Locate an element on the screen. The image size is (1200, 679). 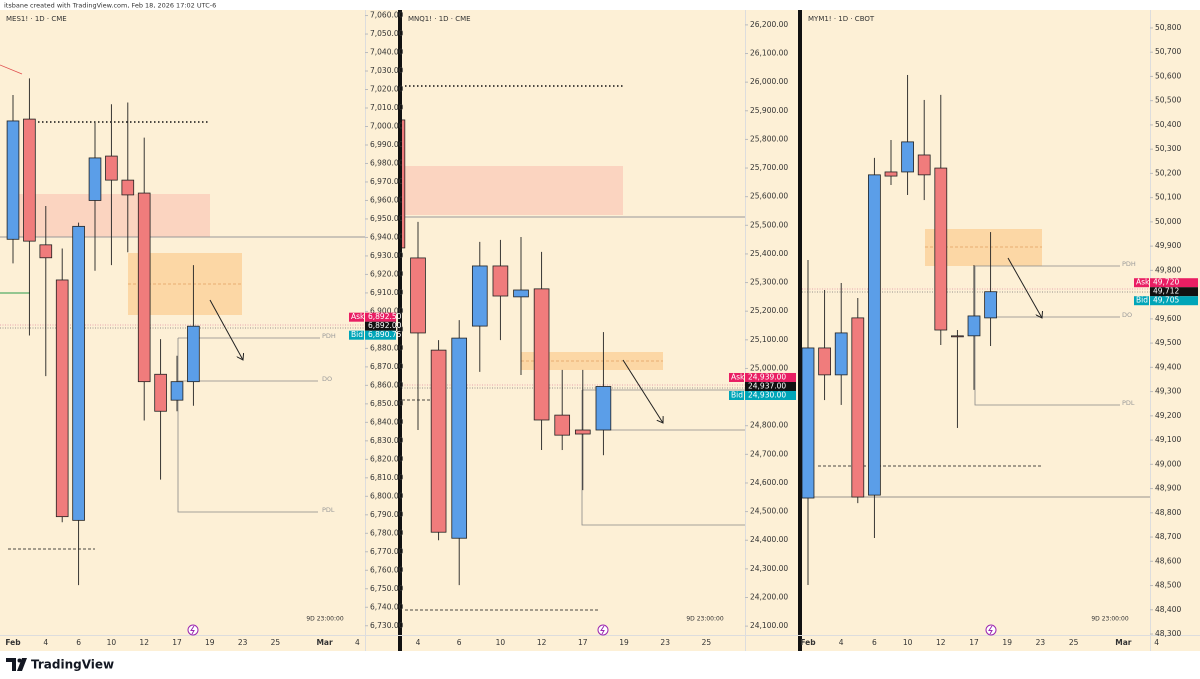
bid-label: 6,890.75 is located at coordinates (385, 334).